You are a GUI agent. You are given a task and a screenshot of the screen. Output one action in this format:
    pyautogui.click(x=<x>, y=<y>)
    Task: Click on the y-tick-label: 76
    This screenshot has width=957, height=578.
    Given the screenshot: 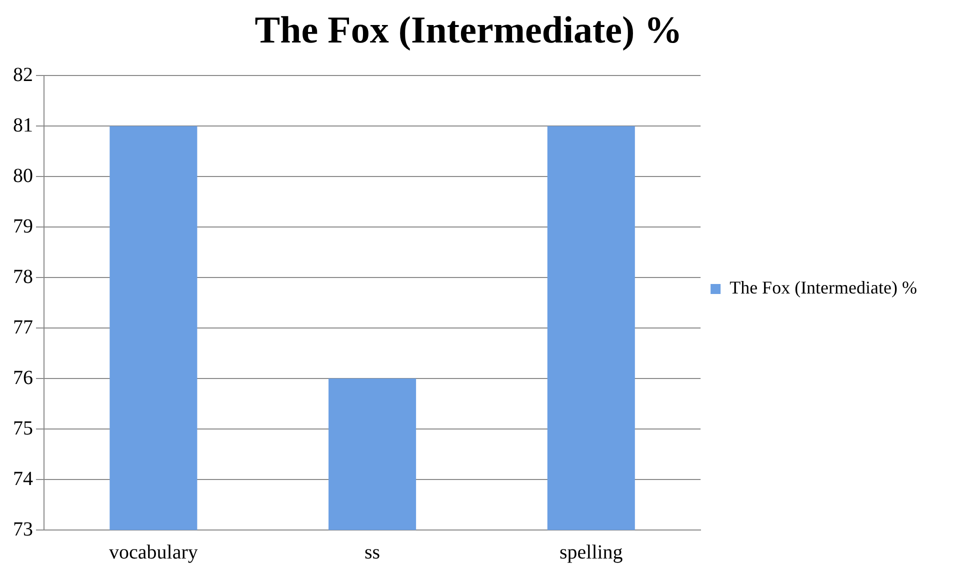 What is the action you would take?
    pyautogui.click(x=23, y=377)
    